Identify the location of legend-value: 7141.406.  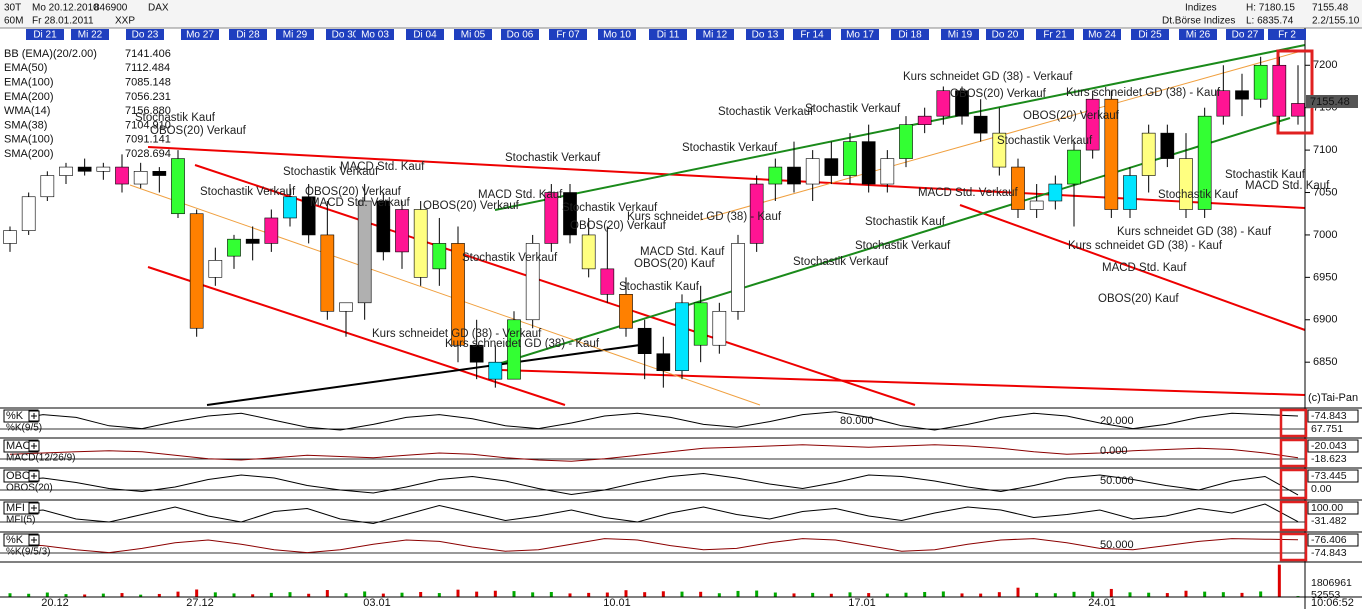
(148, 54).